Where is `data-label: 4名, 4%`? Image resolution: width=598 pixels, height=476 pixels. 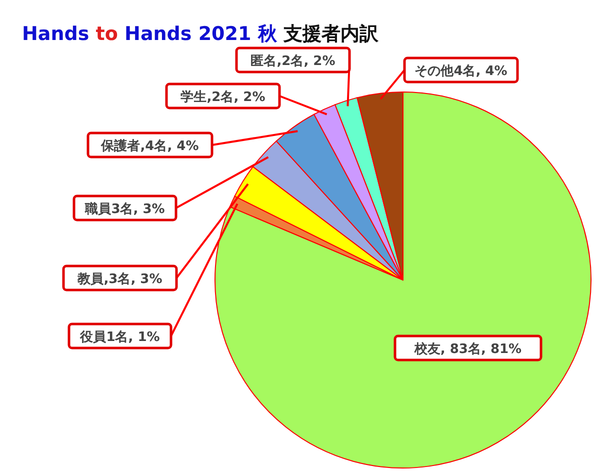
data-label: 4名, 4% is located at coordinates (481, 71).